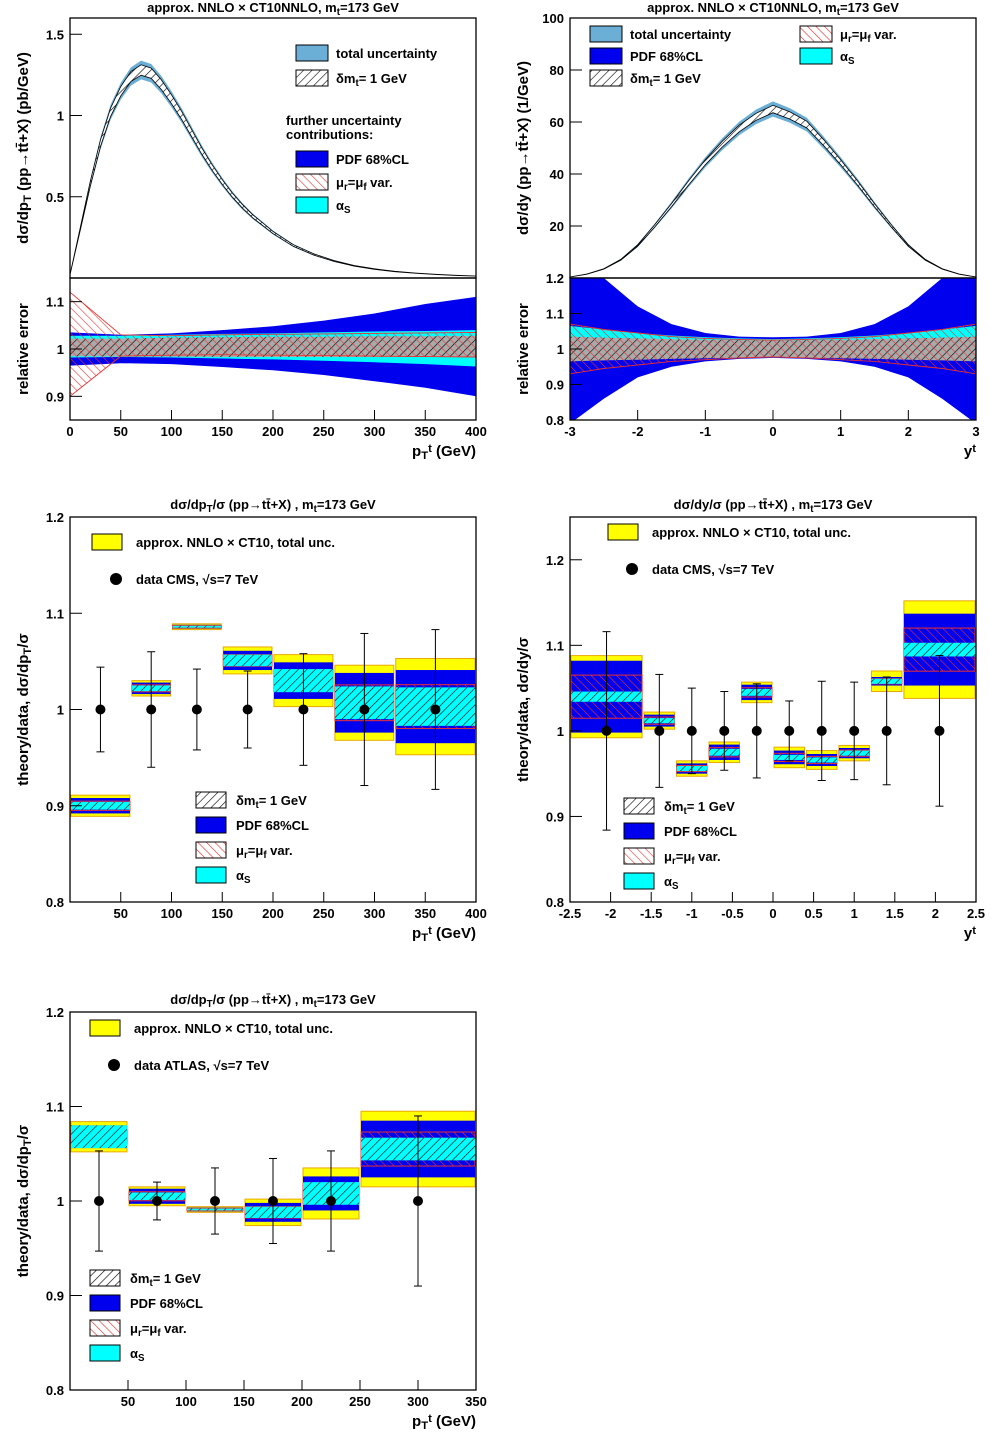 The height and width of the screenshot is (1450, 991). I want to click on legend-header: contributions:, so click(329, 134).